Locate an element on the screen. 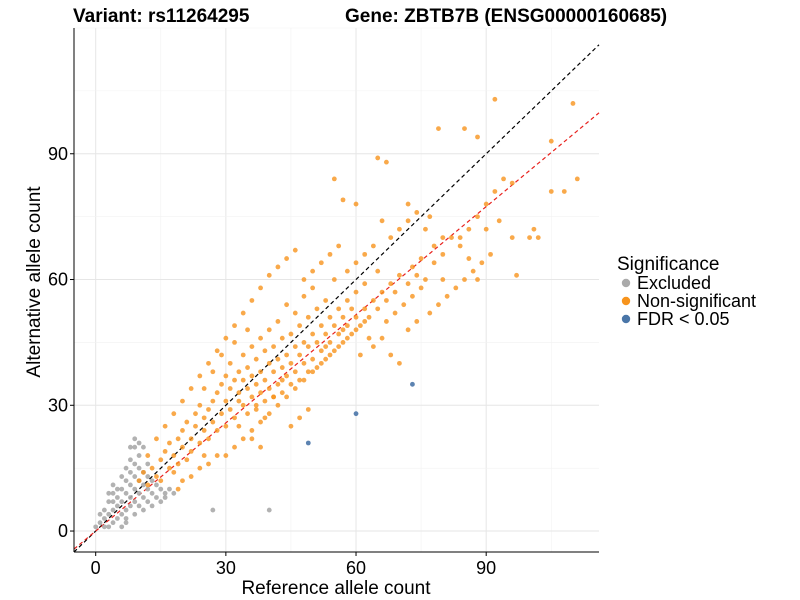 The image size is (800, 600). legend-label-excluded: Excluded is located at coordinates (674, 283).